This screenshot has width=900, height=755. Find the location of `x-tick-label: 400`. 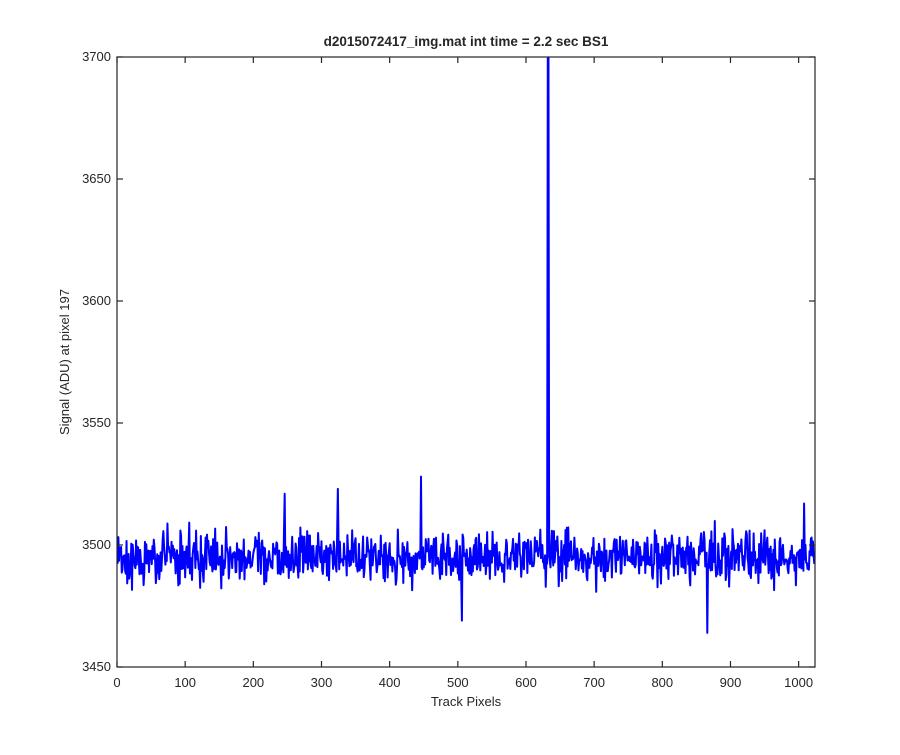

x-tick-label: 400 is located at coordinates (390, 682).